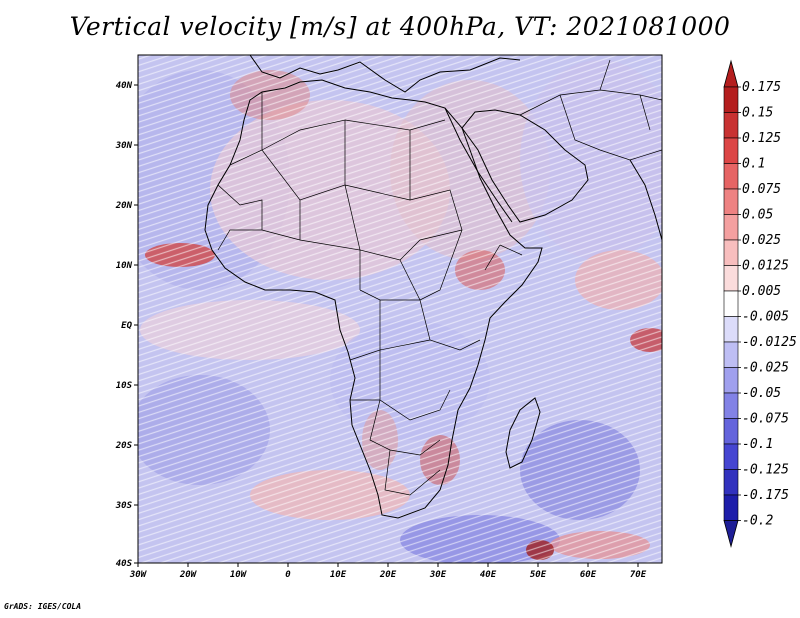  What do you see at coordinates (124, 206) in the screenshot?
I see `lat-tick-label: 20N` at bounding box center [124, 206].